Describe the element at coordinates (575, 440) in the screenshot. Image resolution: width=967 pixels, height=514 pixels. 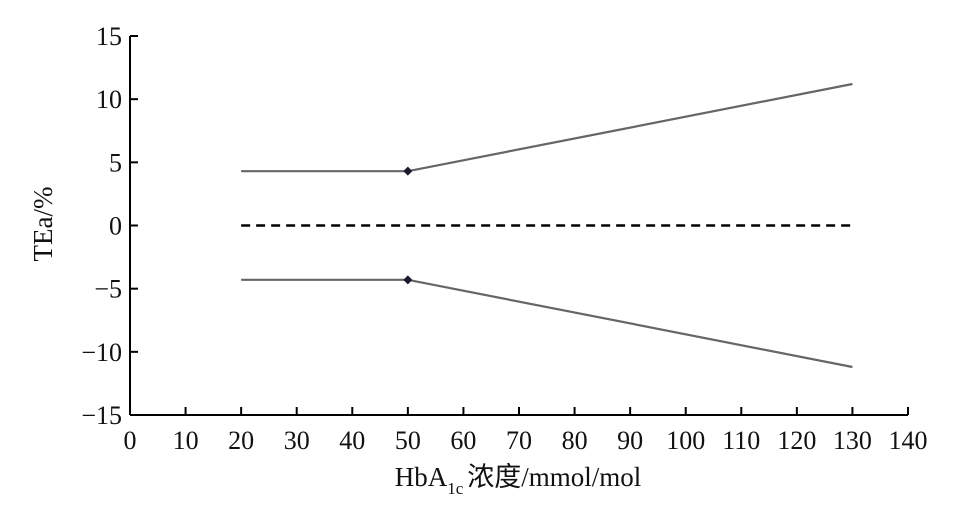
I see `x-tick-label: 80` at that location.